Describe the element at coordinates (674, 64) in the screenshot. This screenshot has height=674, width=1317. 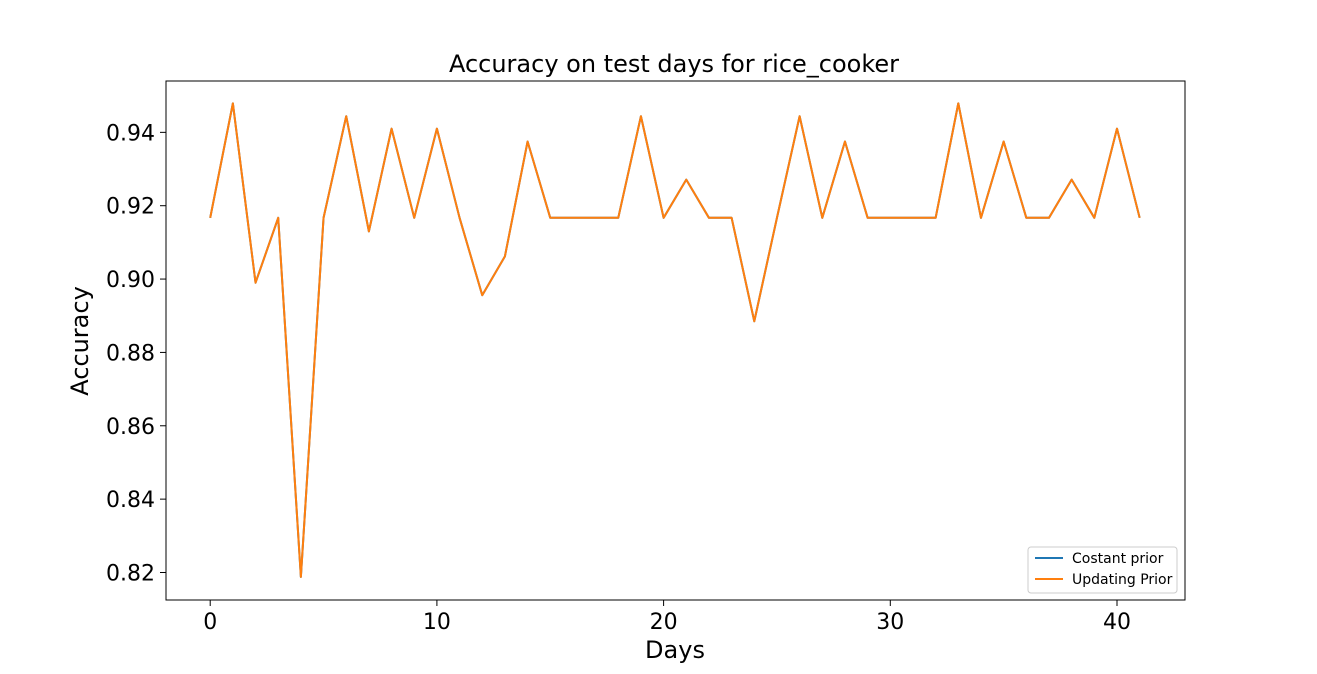
I see `chart-title: Accuracy on test days for rice_cooker` at that location.